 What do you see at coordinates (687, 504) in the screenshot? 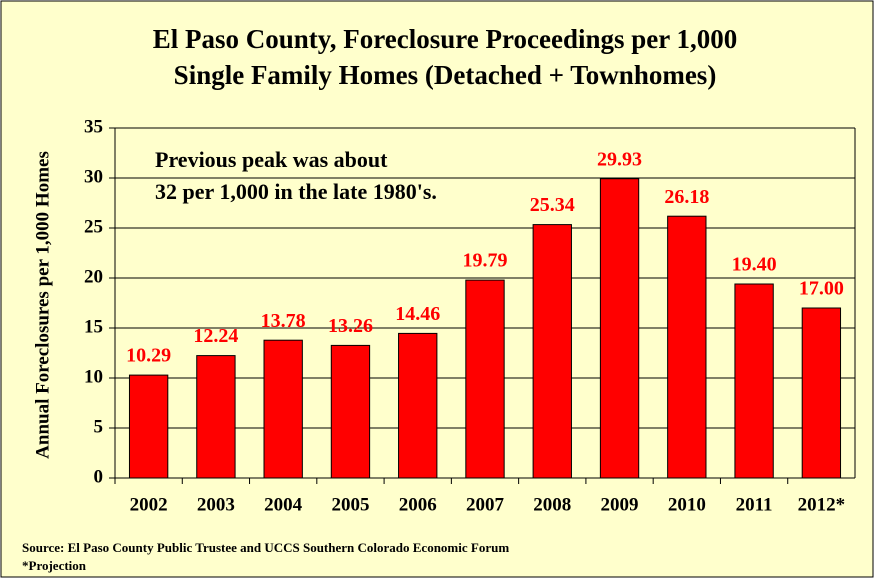
I see `x-tick-label: 2010` at bounding box center [687, 504].